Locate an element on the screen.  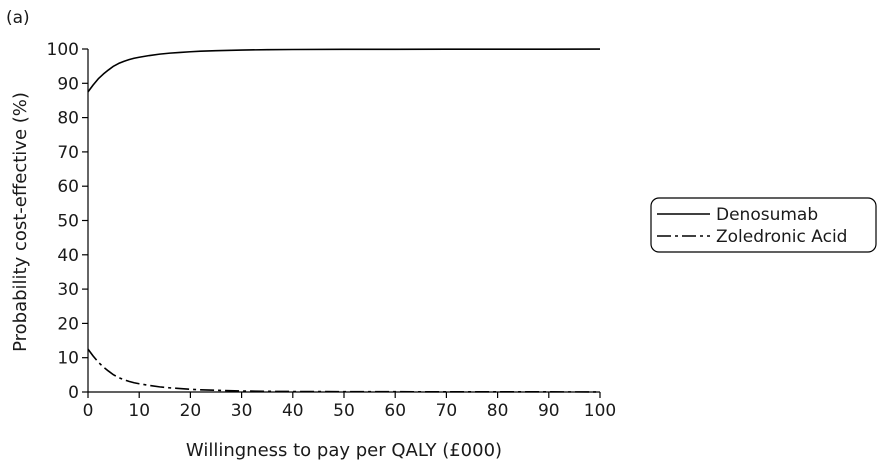
y-tick-label: 10 is located at coordinates (68, 359).